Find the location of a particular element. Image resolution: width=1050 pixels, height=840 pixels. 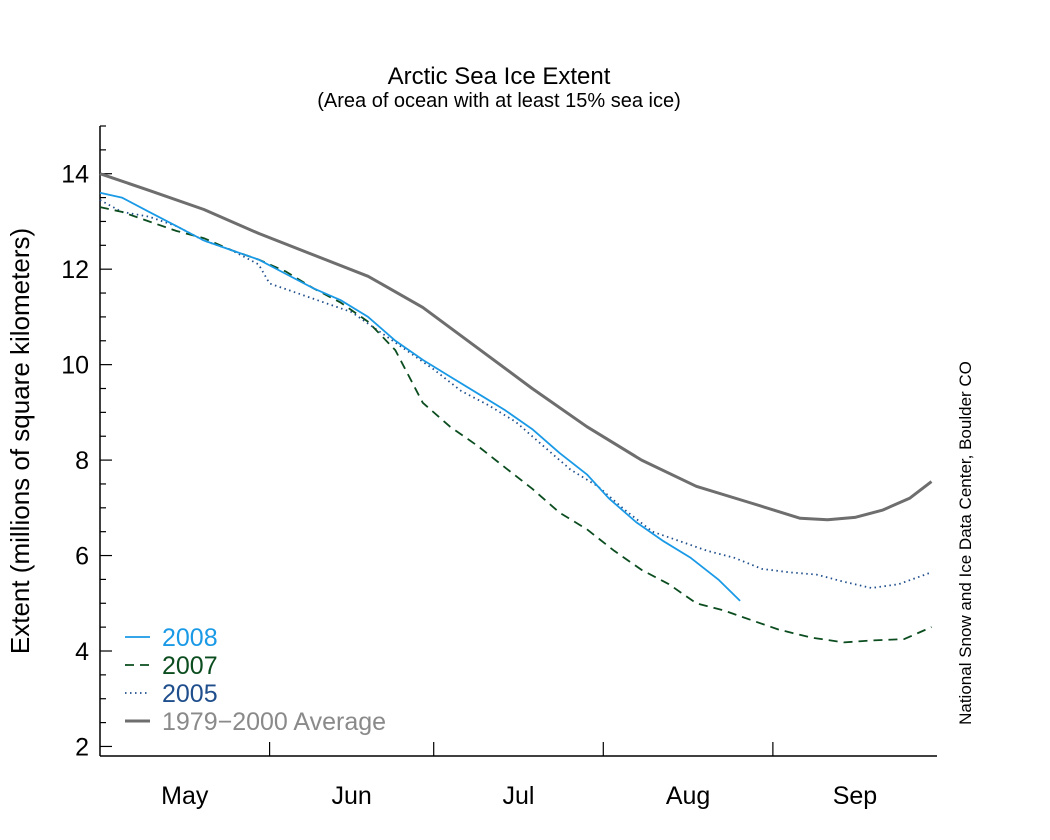

x-month-label: Aug is located at coordinates (688, 796).